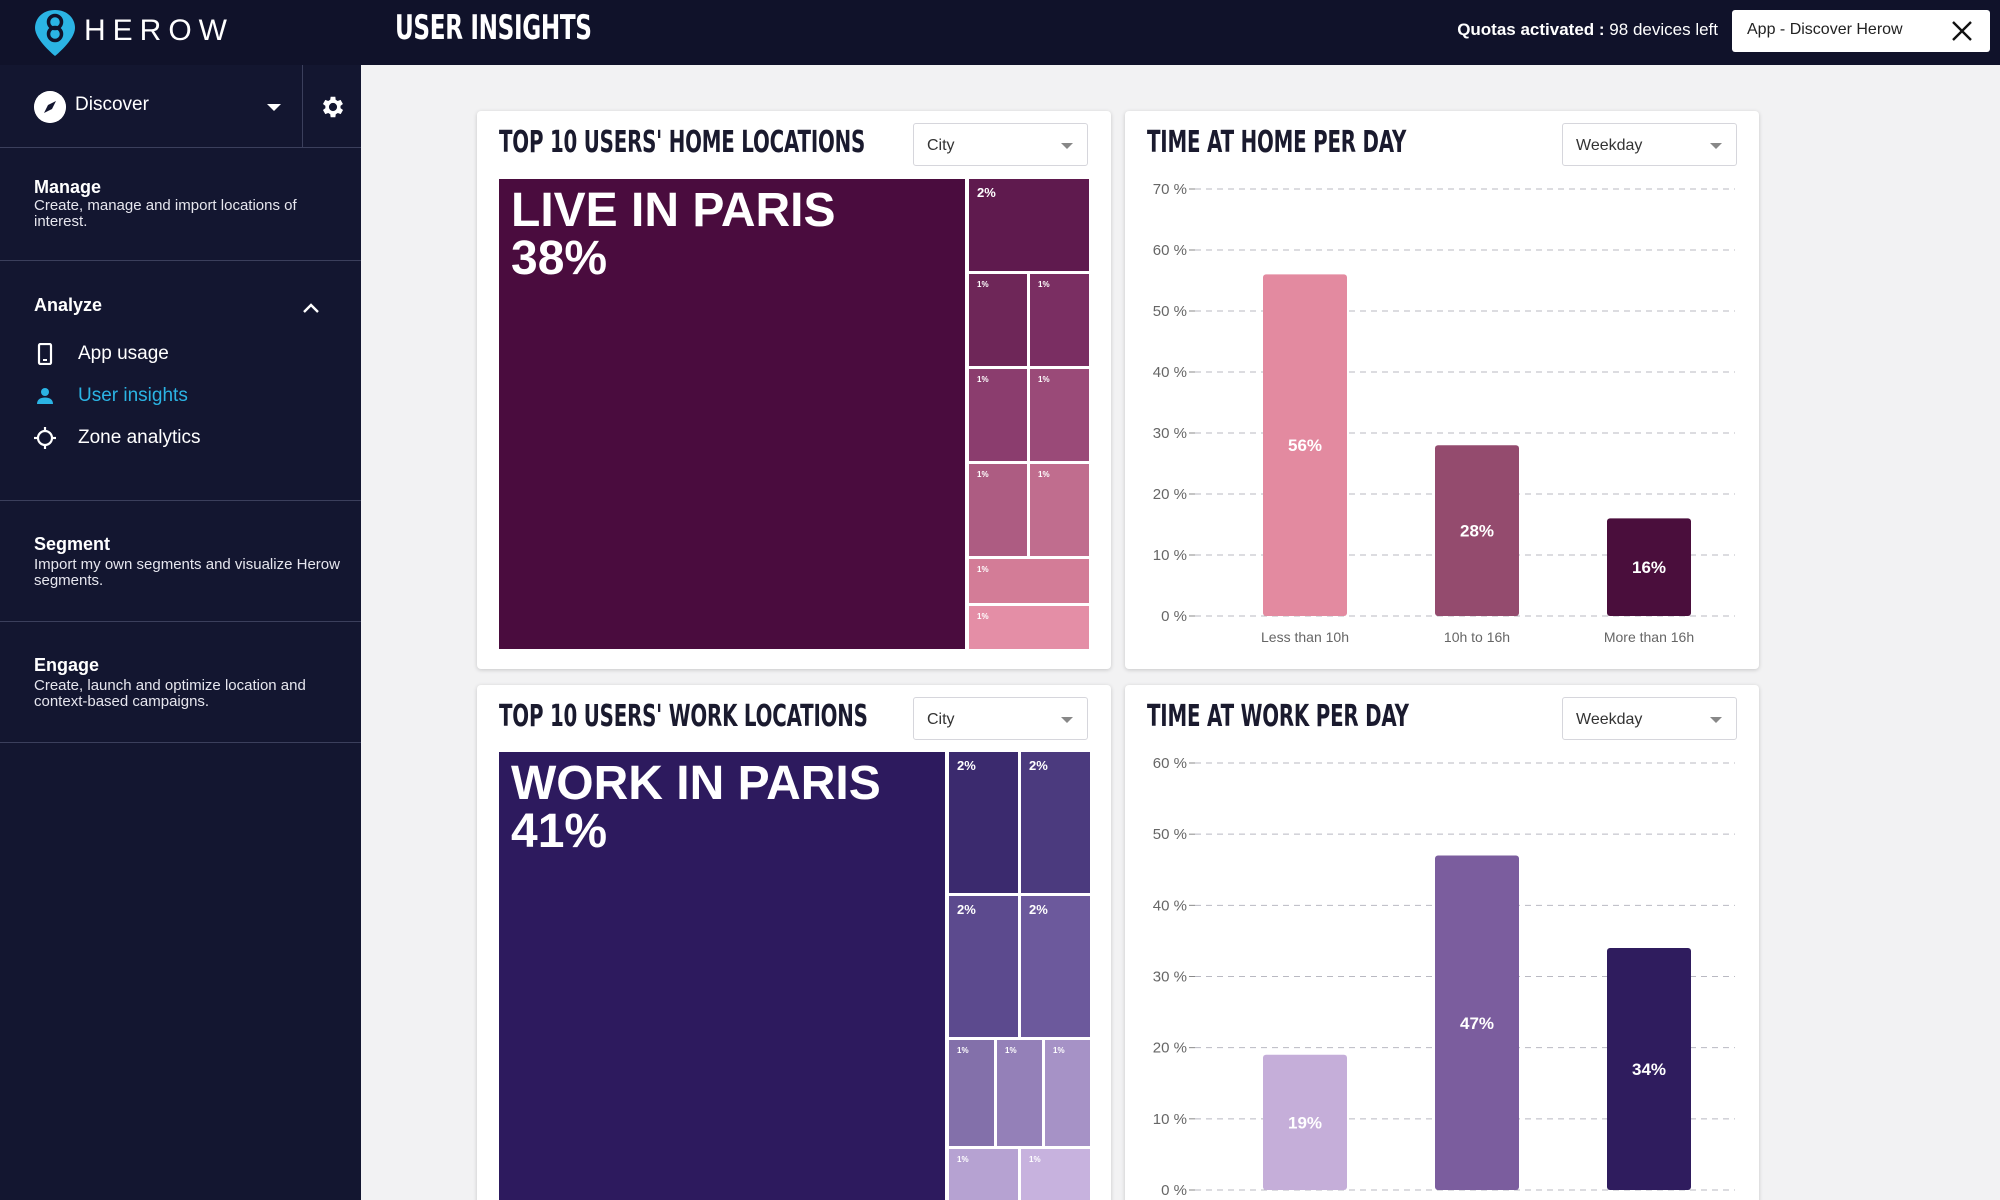  Describe the element at coordinates (1675, 29) in the screenshot. I see `quota-suffix: devices left` at that location.